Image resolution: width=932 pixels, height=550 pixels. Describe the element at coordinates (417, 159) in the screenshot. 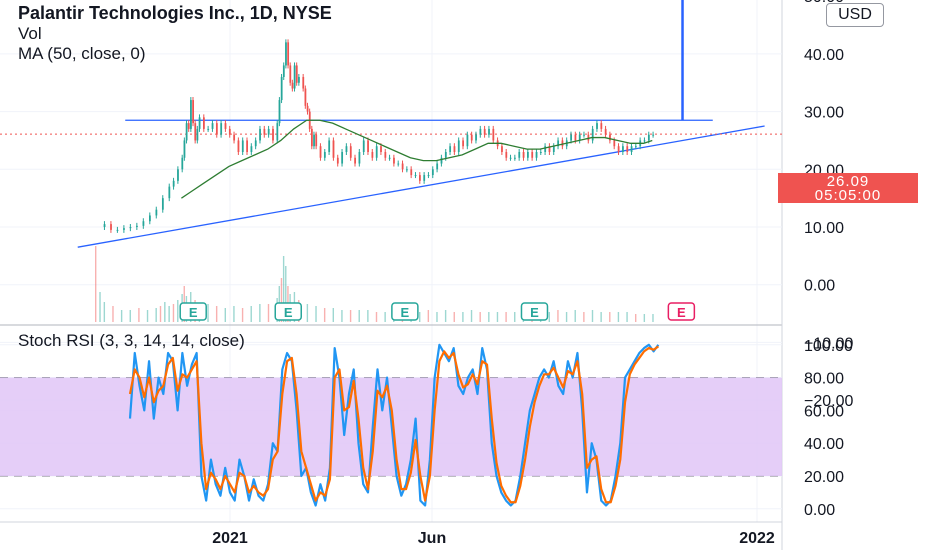

I see `ma-50-line` at that location.